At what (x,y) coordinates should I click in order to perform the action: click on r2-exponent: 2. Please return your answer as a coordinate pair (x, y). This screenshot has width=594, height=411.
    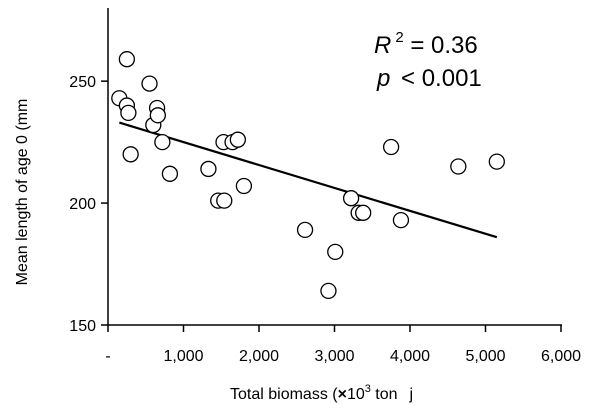
    Looking at the image, I should click on (399, 37).